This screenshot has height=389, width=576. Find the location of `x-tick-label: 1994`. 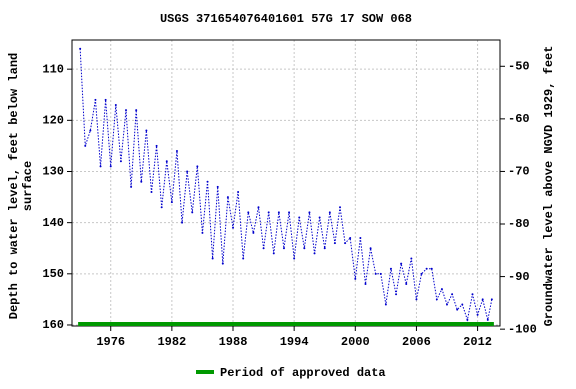

x-tick-label: 1994 is located at coordinates (294, 342).